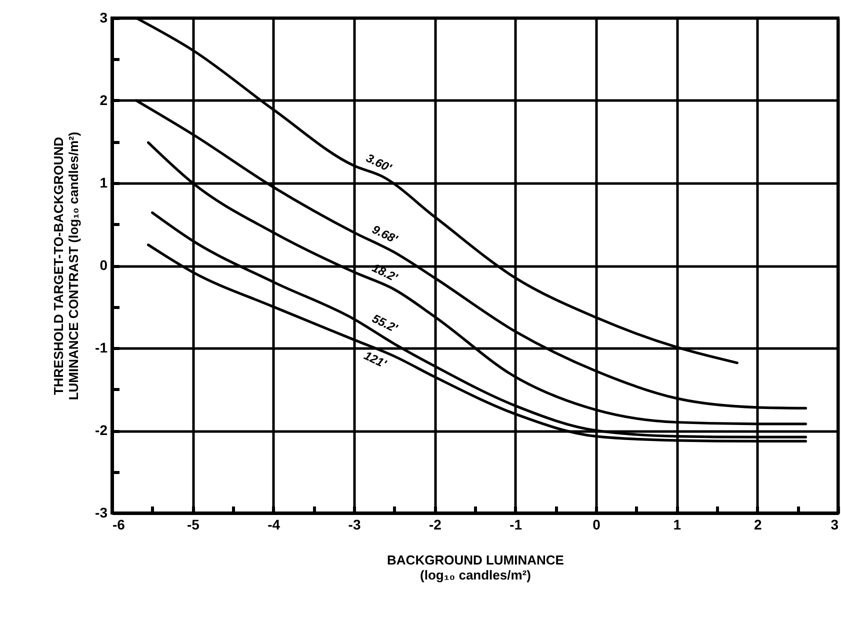  What do you see at coordinates (274, 524) in the screenshot?
I see `x-tick-label: -4` at bounding box center [274, 524].